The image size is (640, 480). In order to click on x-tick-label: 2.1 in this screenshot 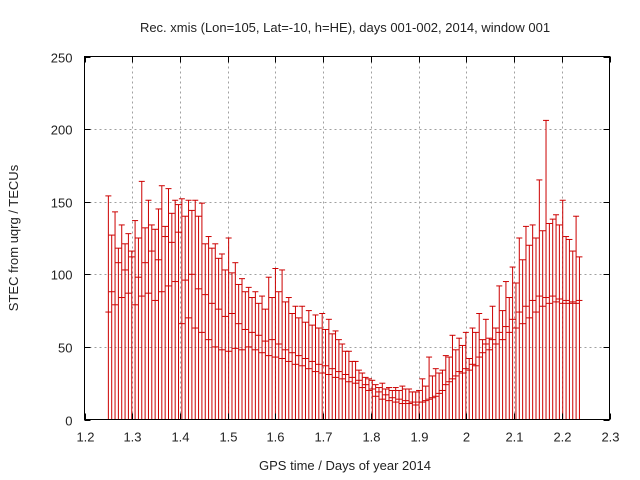, I will do `click(514, 437)`.